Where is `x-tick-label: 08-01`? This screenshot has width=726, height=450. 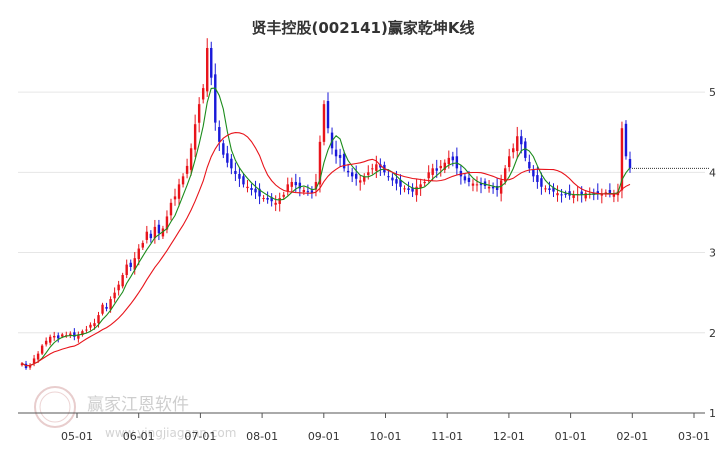 x-tick-label: 08-01 is located at coordinates (262, 436).